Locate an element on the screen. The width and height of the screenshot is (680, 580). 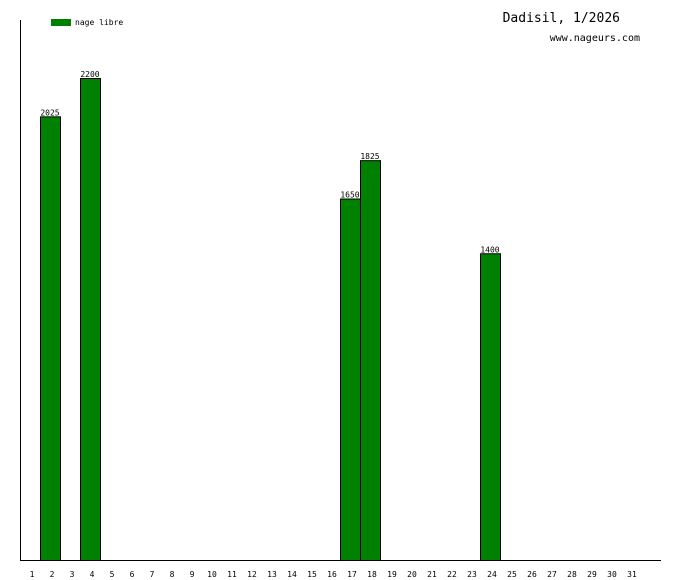
x-tick-label: 28 is located at coordinates (572, 574).